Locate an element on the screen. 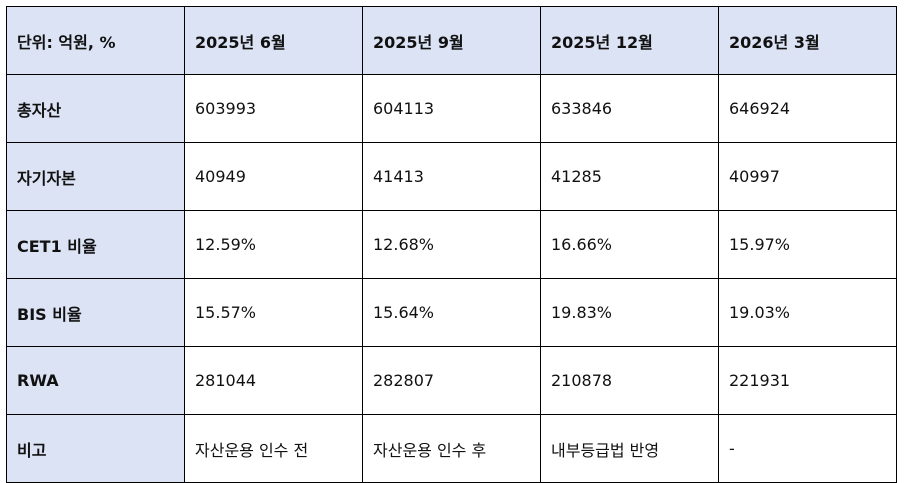 This screenshot has height=483, width=911. table-cell: 자산운용 인수 전 is located at coordinates (273, 448).